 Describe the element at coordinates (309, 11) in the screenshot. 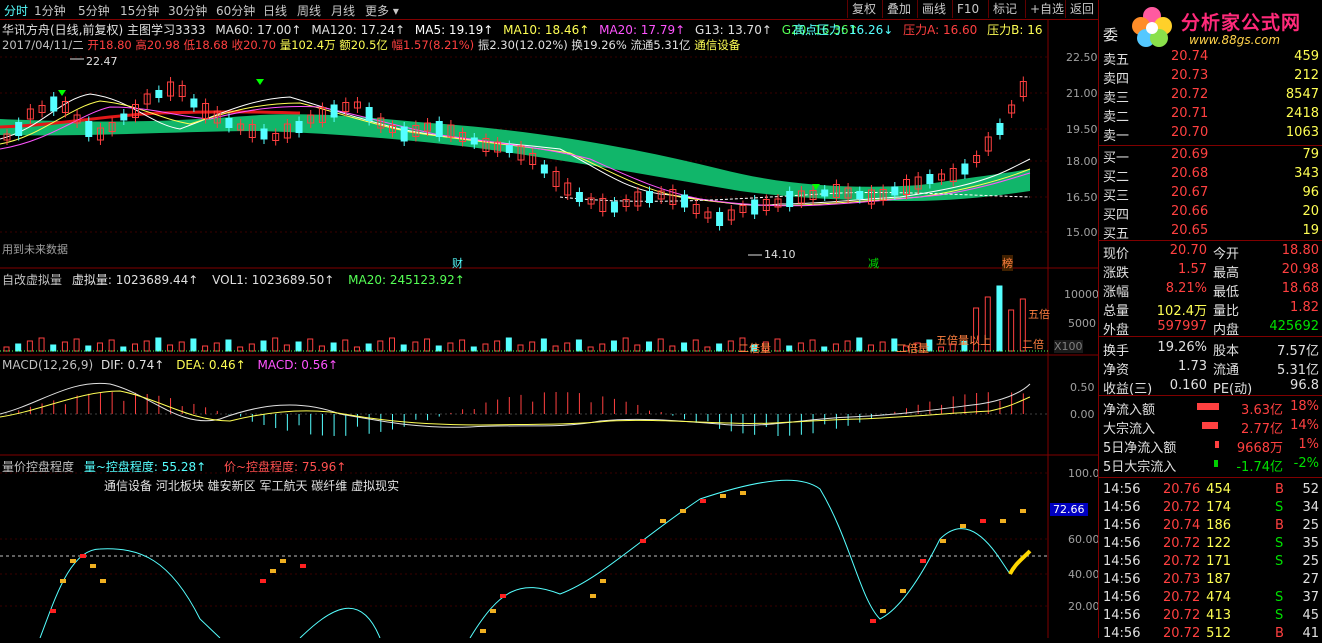

I see `tab-weekly: 周线` at that location.